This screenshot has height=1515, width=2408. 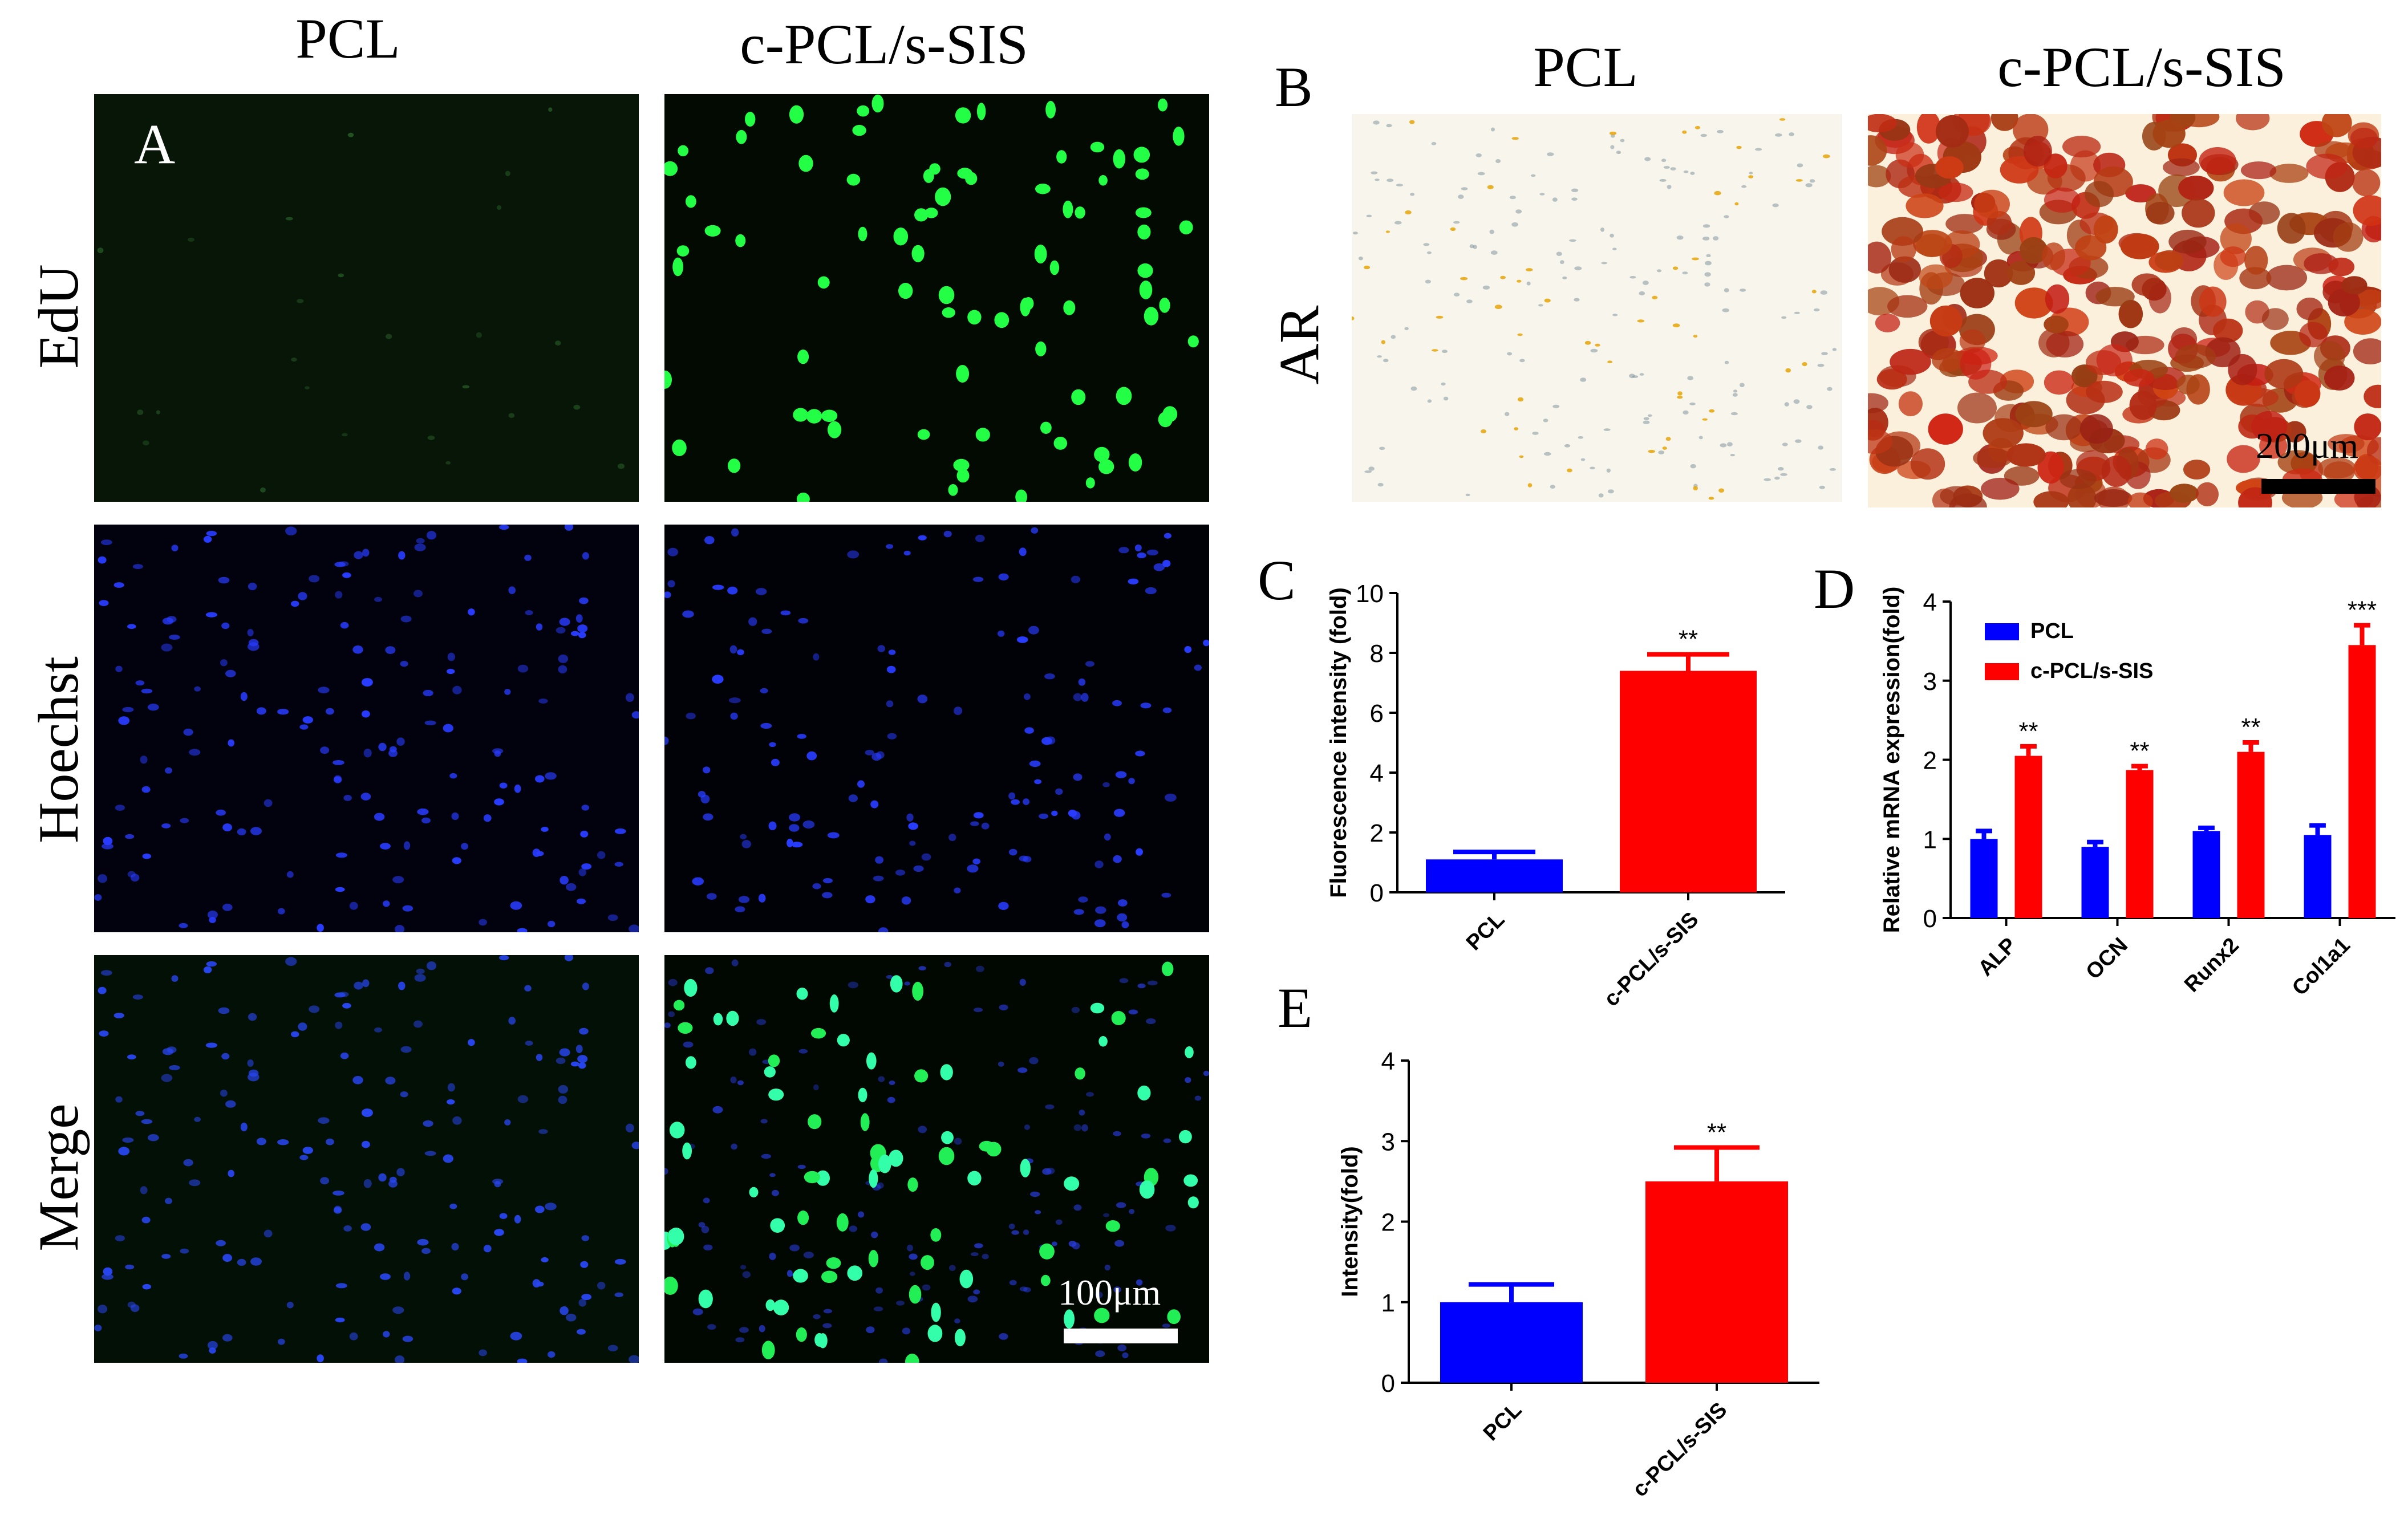 I want to click on bar, so click(x=1716, y=1282).